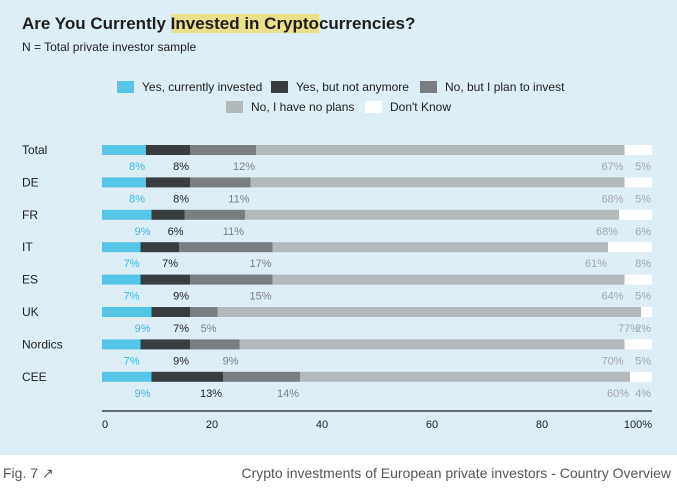  Describe the element at coordinates (260, 297) in the screenshot. I see `data-label: 15%` at that location.